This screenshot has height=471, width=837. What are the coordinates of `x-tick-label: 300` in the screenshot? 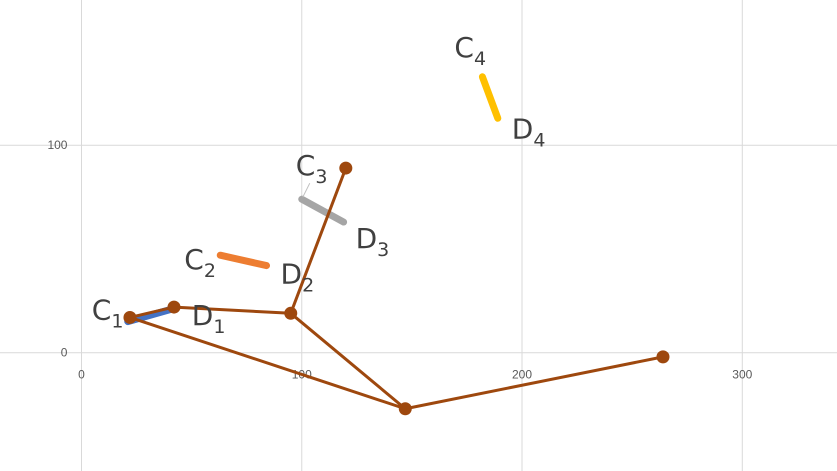 It's located at (742, 375).